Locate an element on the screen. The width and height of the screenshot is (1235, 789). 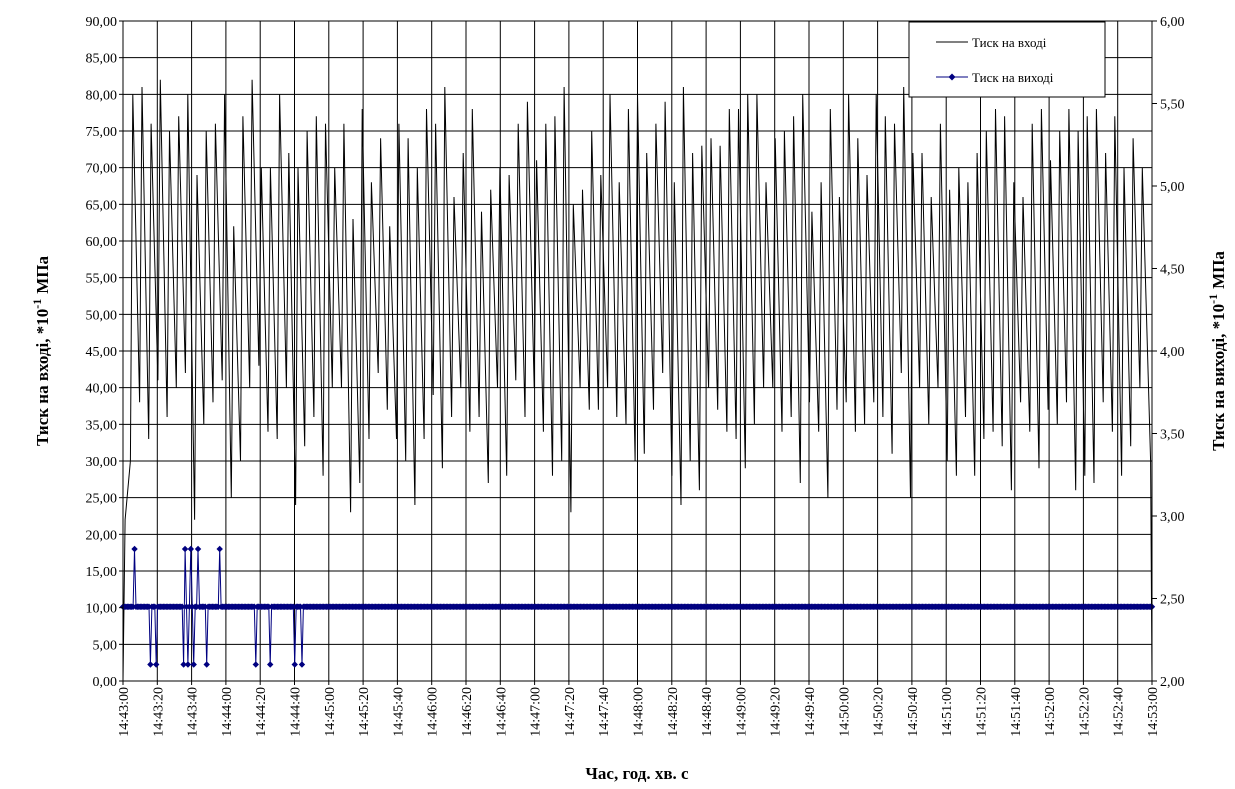
y-left-tick-label: 55,00 is located at coordinates (102, 279).